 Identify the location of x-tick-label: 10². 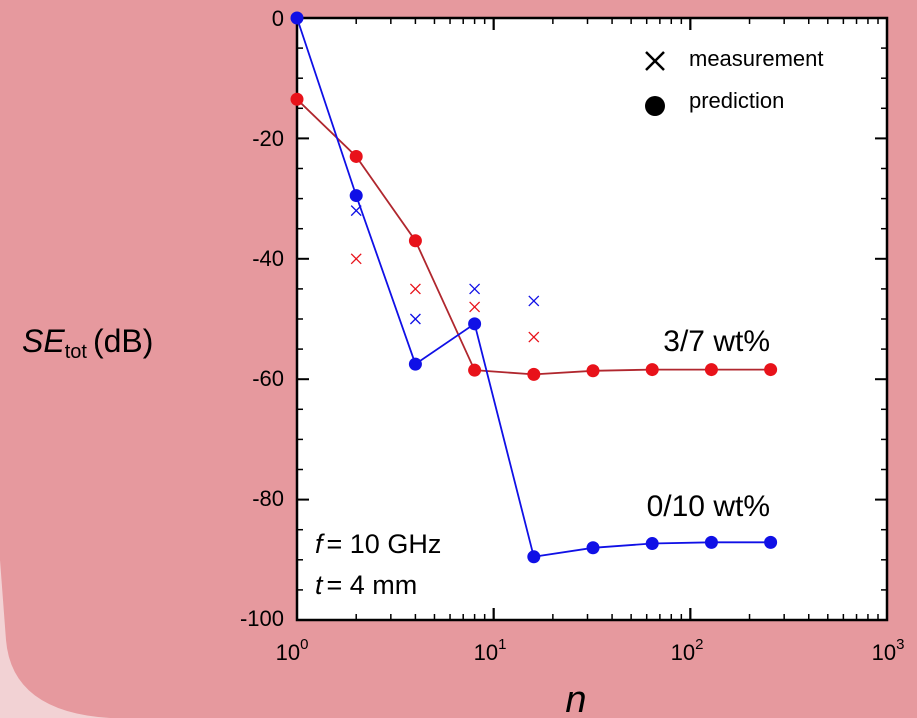
(687, 650).